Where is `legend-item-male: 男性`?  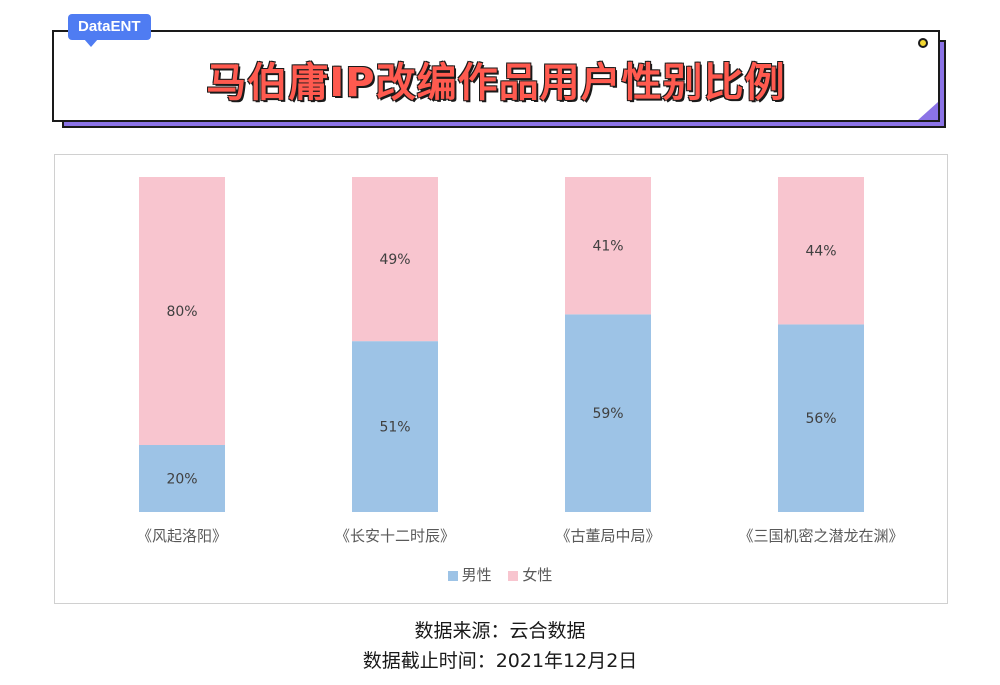 legend-item-male: 男性 is located at coordinates (469, 574).